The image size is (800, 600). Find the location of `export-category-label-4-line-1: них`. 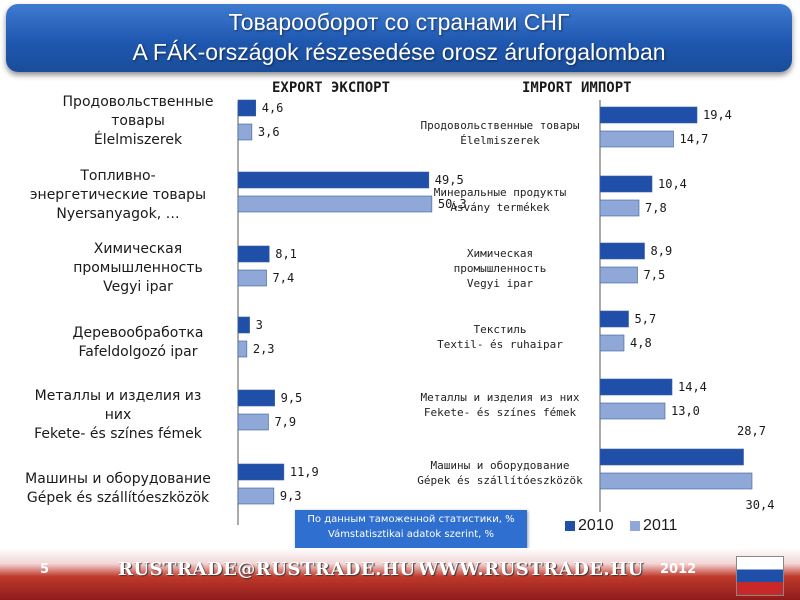

export-category-label-4-line-1: них is located at coordinates (118, 415).